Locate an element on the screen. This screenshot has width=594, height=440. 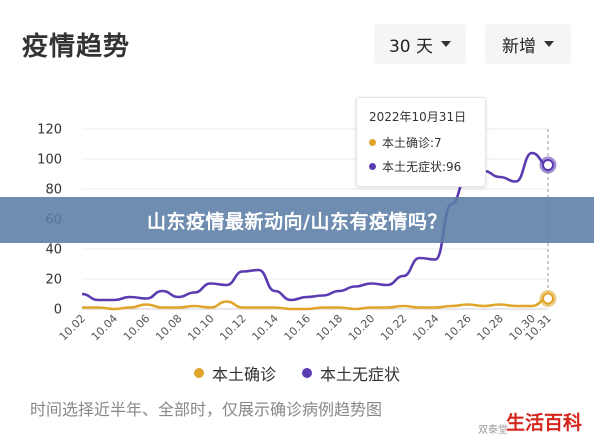
x-tick-label: 10.10 is located at coordinates (200, 327).